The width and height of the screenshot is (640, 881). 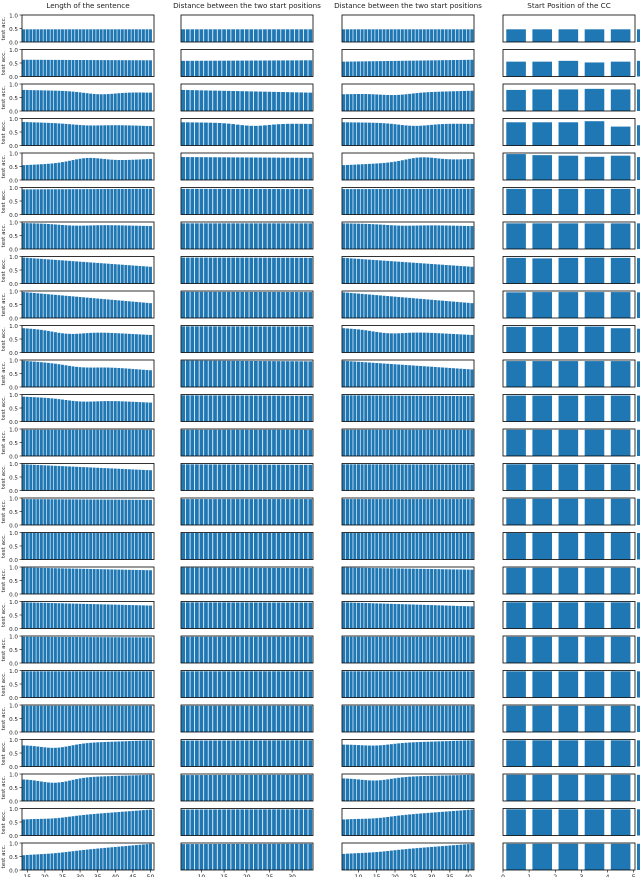 I want to click on y-tick-label: 0.0, so click(x=13, y=423).